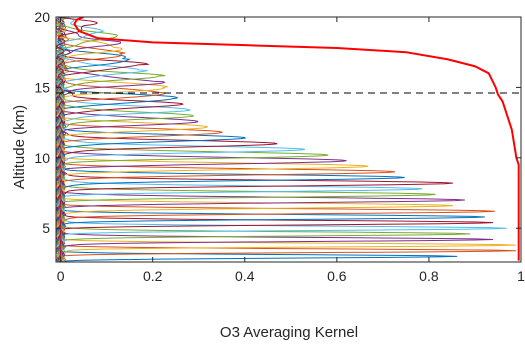  What do you see at coordinates (289, 332) in the screenshot?
I see `x-axis-title: O3 Averaging Kernel` at bounding box center [289, 332].